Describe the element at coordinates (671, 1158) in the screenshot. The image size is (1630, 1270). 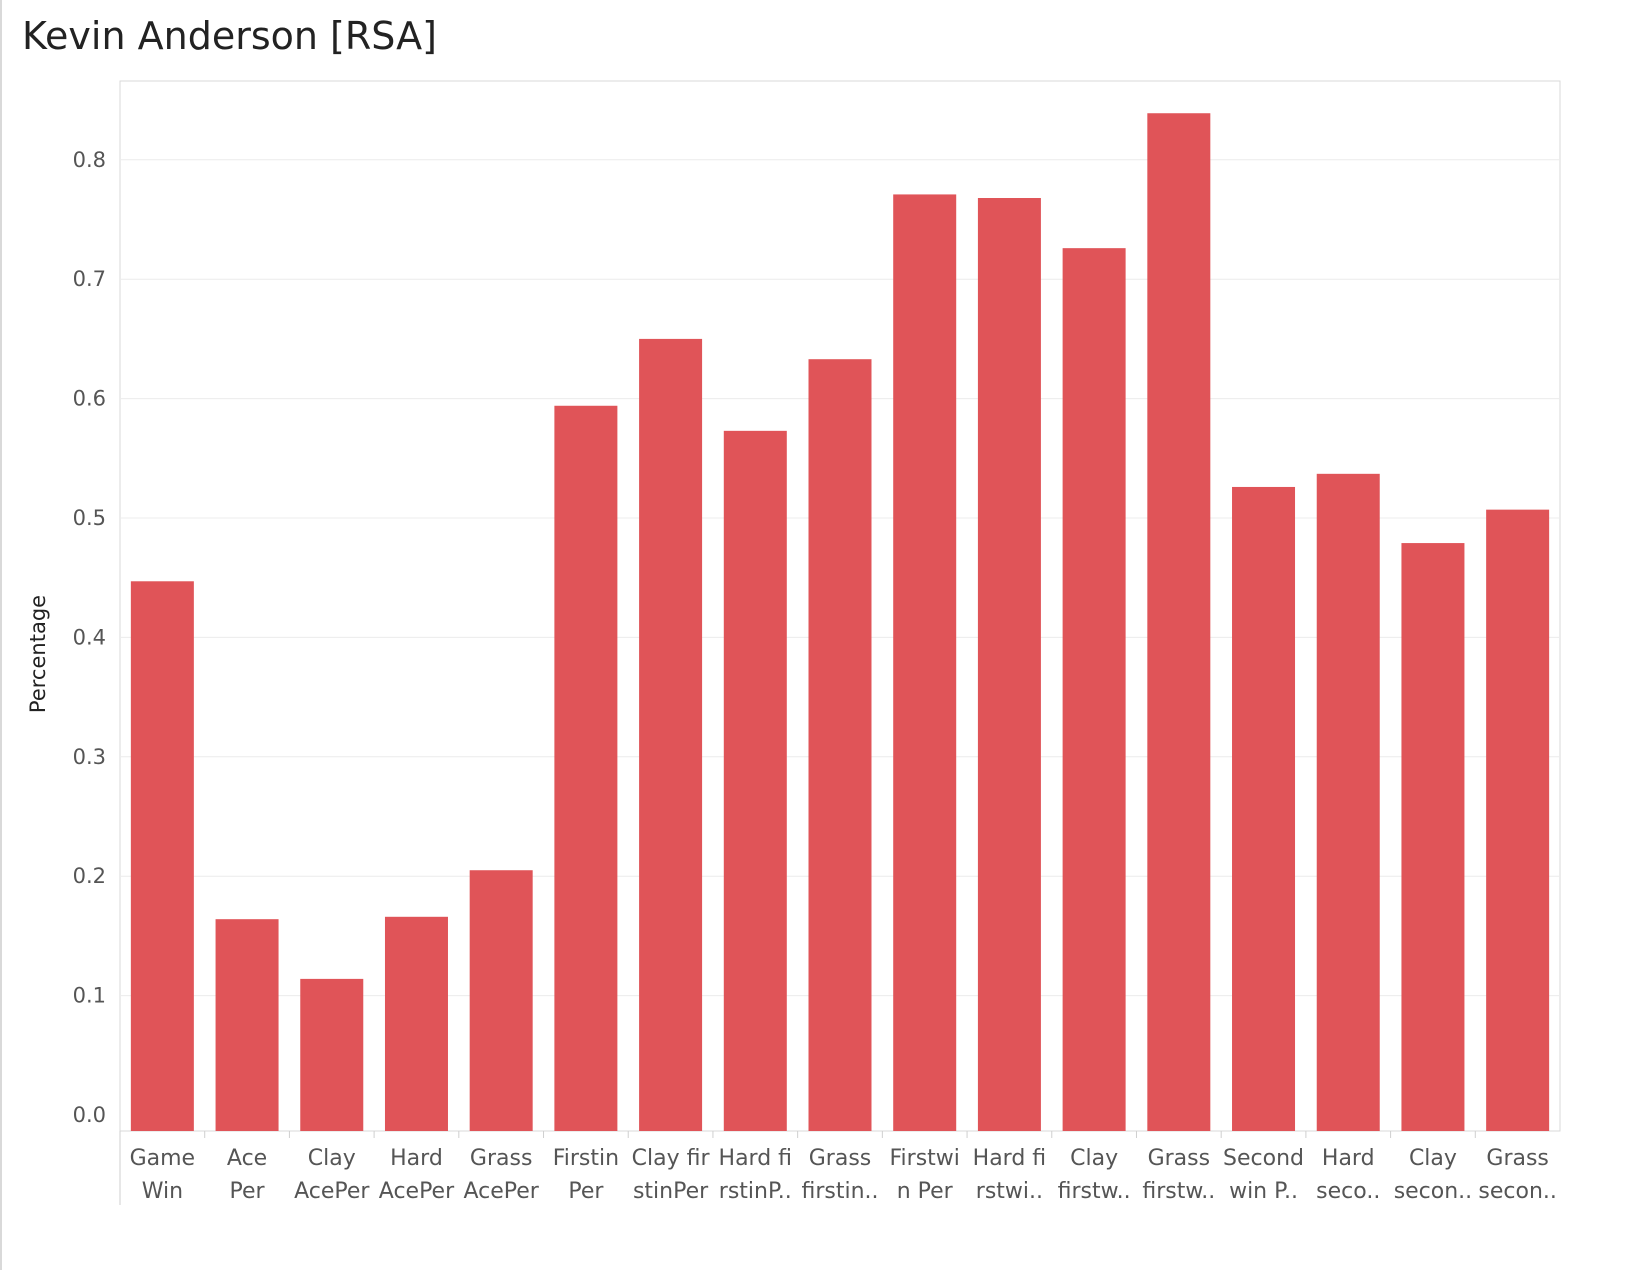
I see `x-category-label: Clay fir` at that location.